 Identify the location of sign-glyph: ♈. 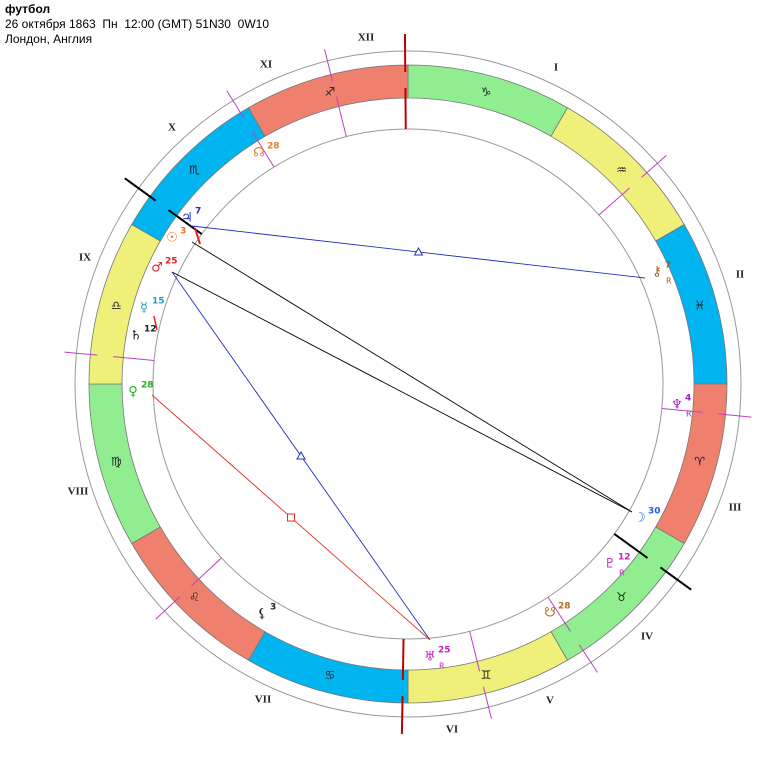
(699, 462).